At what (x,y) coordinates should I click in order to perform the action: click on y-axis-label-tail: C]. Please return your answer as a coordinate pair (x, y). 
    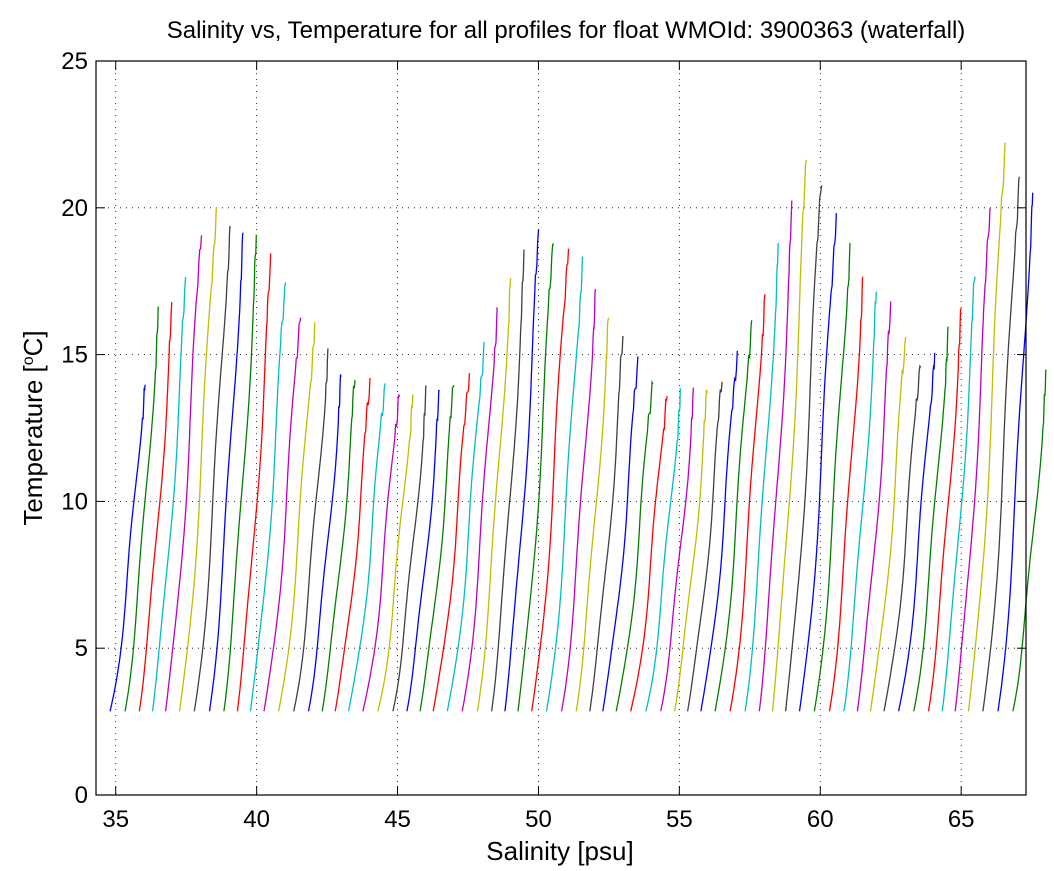
    Looking at the image, I should click on (33, 343).